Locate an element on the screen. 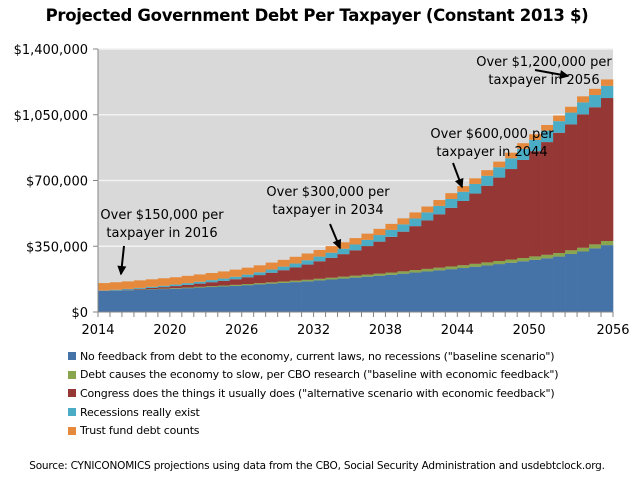 The width and height of the screenshot is (634, 480). y-tick-label: $350,000 is located at coordinates (57, 247).